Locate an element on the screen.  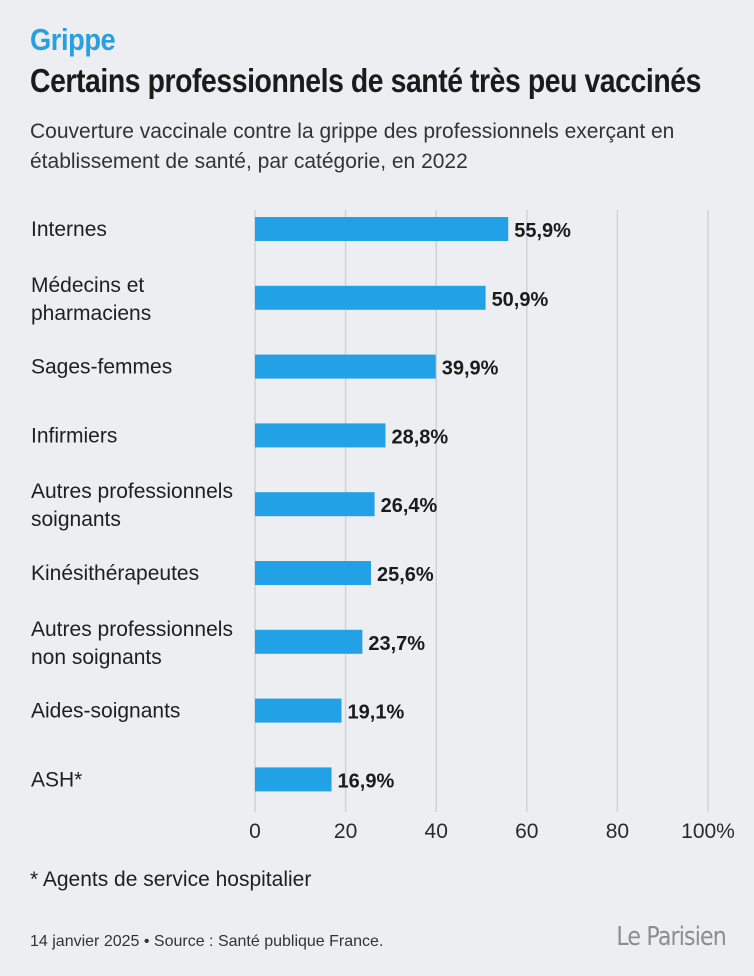
category-label: Médecins et pharmaciens is located at coordinates (91, 299).